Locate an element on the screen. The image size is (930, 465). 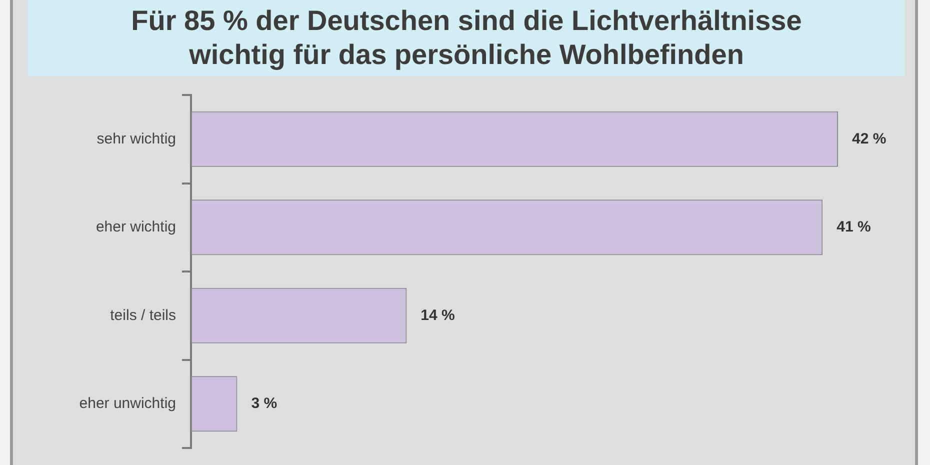
data-label: 14 % is located at coordinates (437, 315).